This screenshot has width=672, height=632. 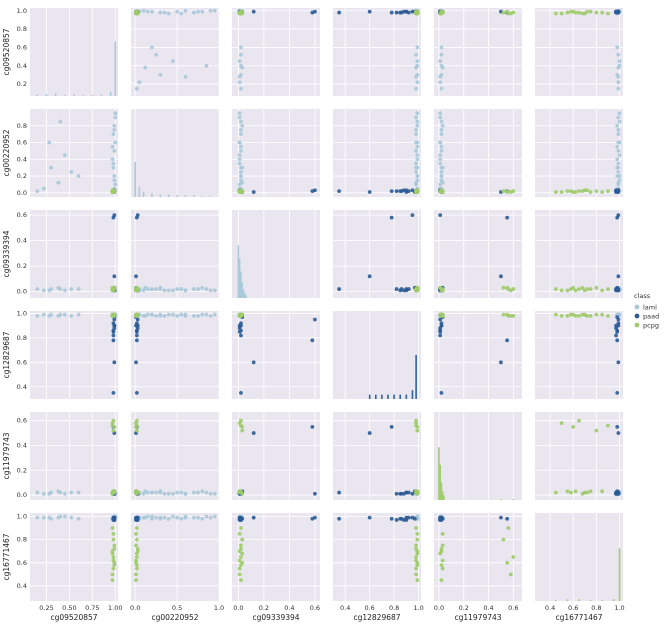 I want to click on y-axis-label: cg16771467, so click(x=6, y=556).